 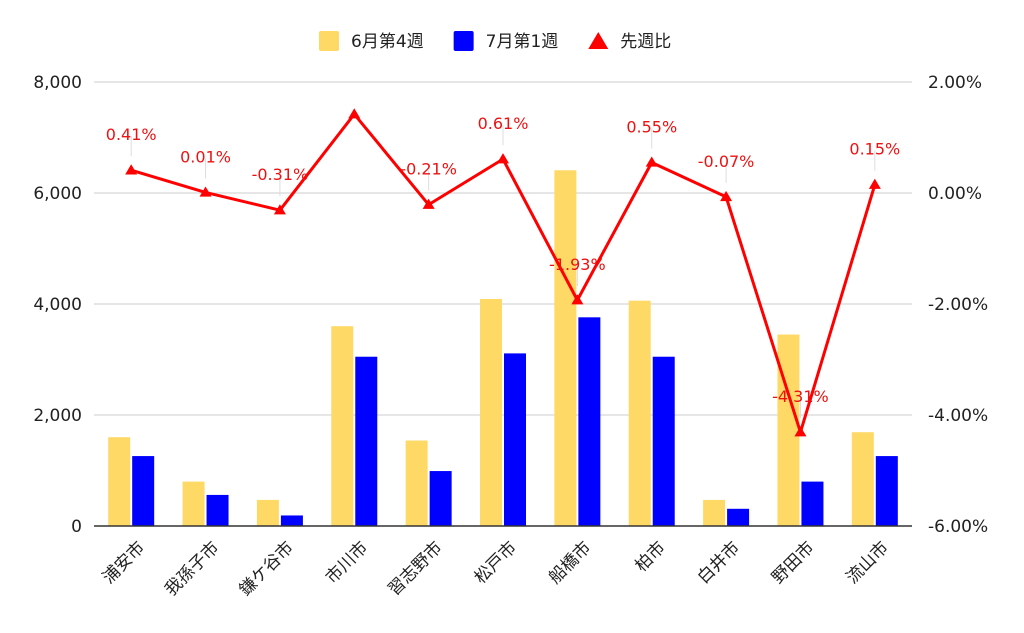 I want to click on right-tick-label: 2.00%, so click(x=955, y=83).